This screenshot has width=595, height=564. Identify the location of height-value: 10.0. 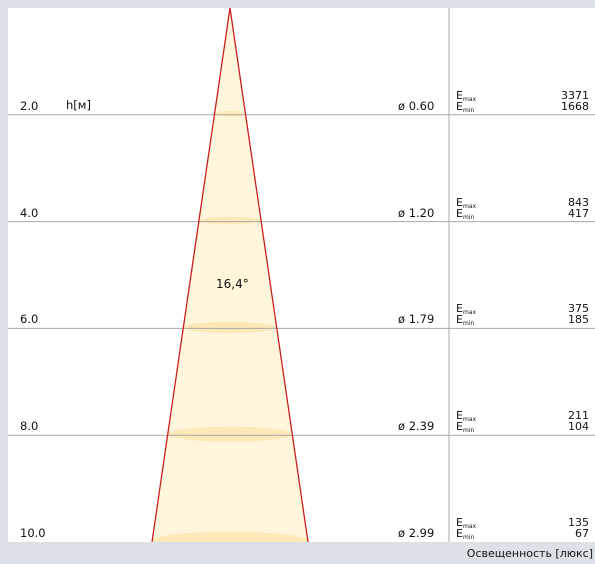
(33, 533).